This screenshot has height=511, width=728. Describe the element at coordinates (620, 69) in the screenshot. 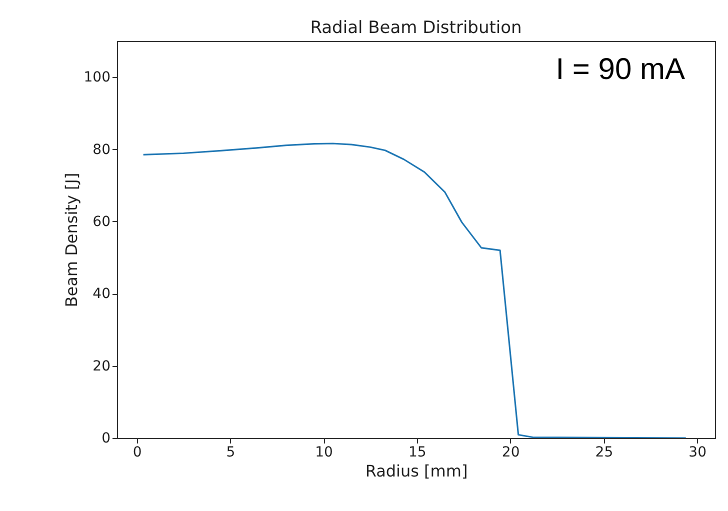

I see `annotation: I = 90 mA` at that location.